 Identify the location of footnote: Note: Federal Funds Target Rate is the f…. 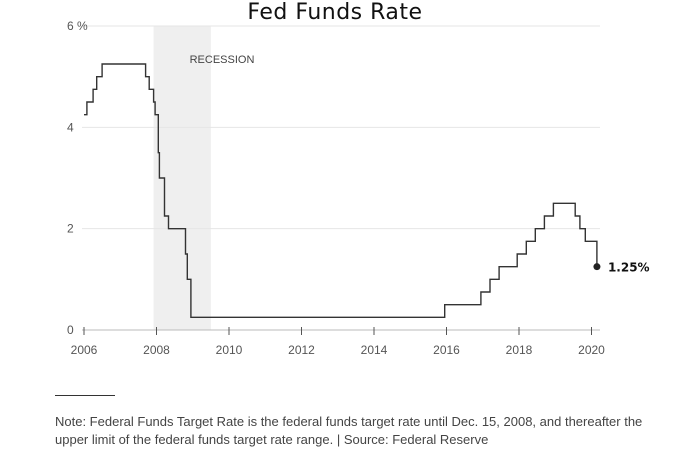
(349, 430).